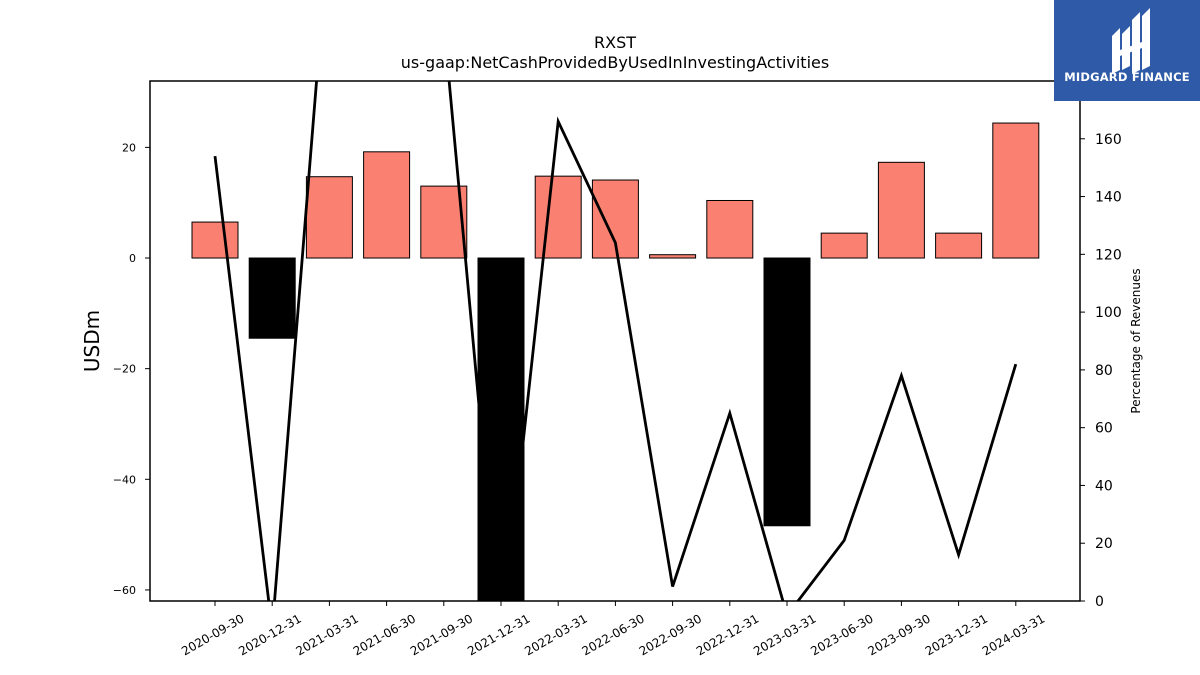 The image size is (1200, 675). I want to click on y-axis-label: USDm, so click(92, 341).